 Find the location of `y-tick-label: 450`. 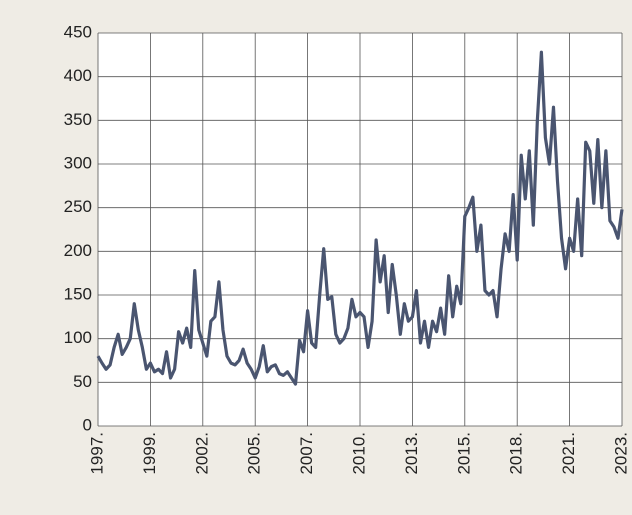

y-tick-label: 450 is located at coordinates (78, 31).